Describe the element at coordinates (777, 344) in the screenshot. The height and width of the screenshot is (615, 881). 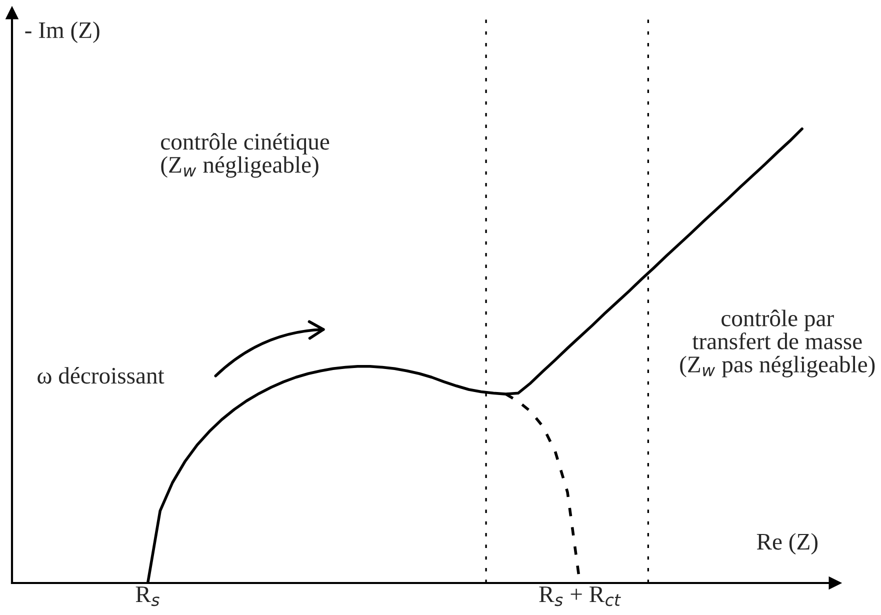
I see `annotation: contrôle par transfert de masse (Z$_{w}$ pas négligeable)` at that location.